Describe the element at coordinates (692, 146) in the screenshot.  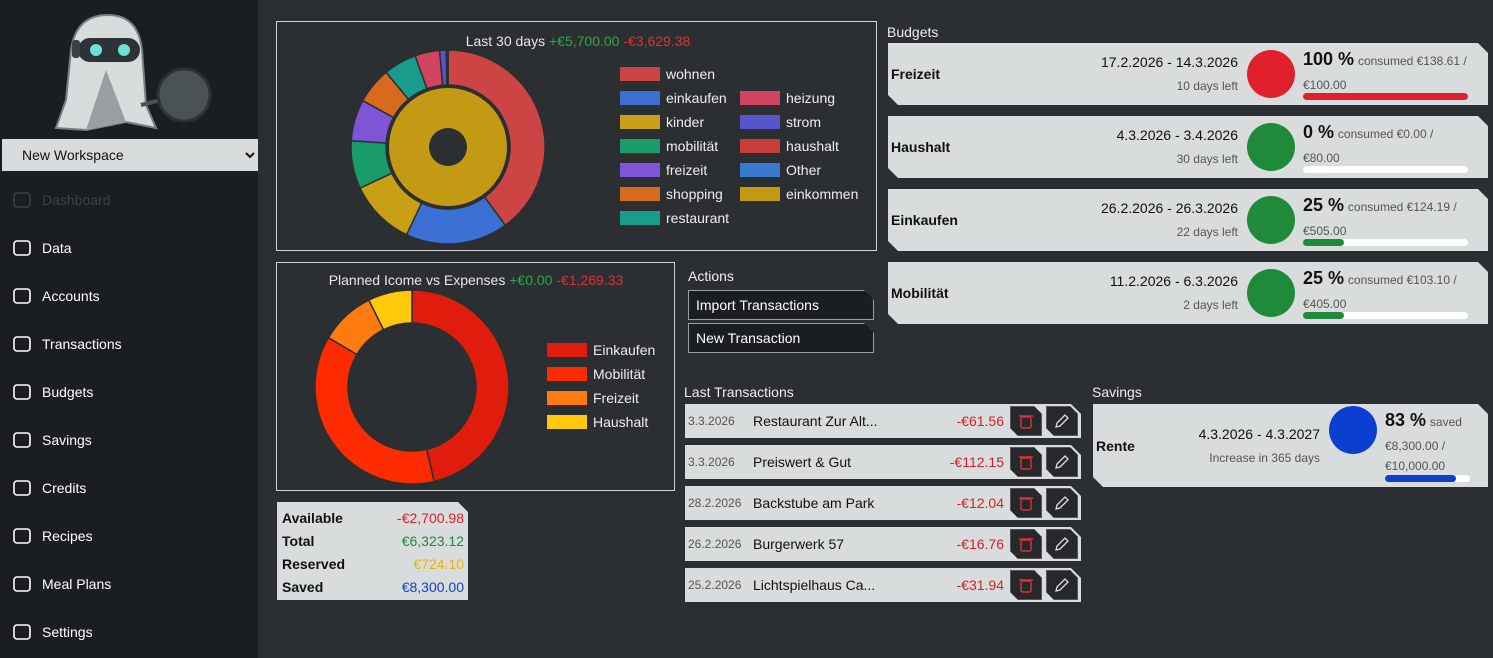
I see `legend-label: mobilität` at that location.